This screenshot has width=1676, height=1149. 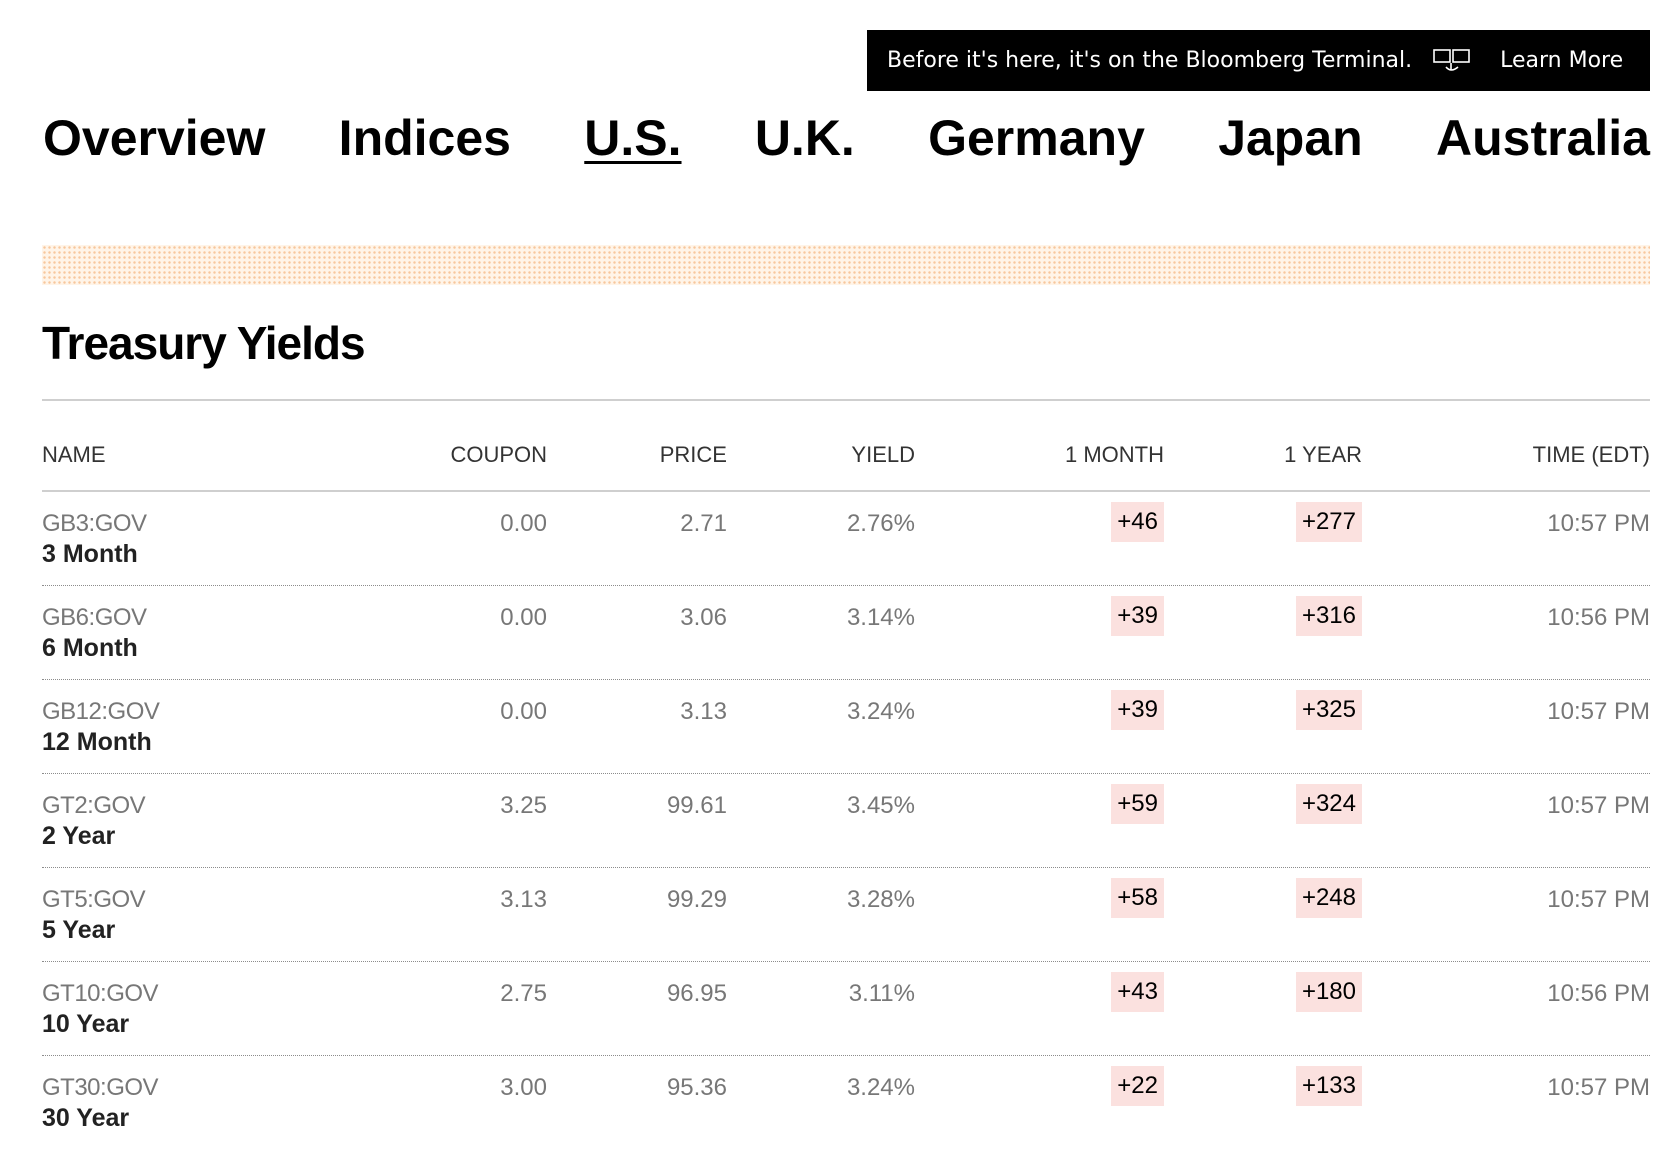 I want to click on yield-value: 3.45%, so click(x=880, y=805).